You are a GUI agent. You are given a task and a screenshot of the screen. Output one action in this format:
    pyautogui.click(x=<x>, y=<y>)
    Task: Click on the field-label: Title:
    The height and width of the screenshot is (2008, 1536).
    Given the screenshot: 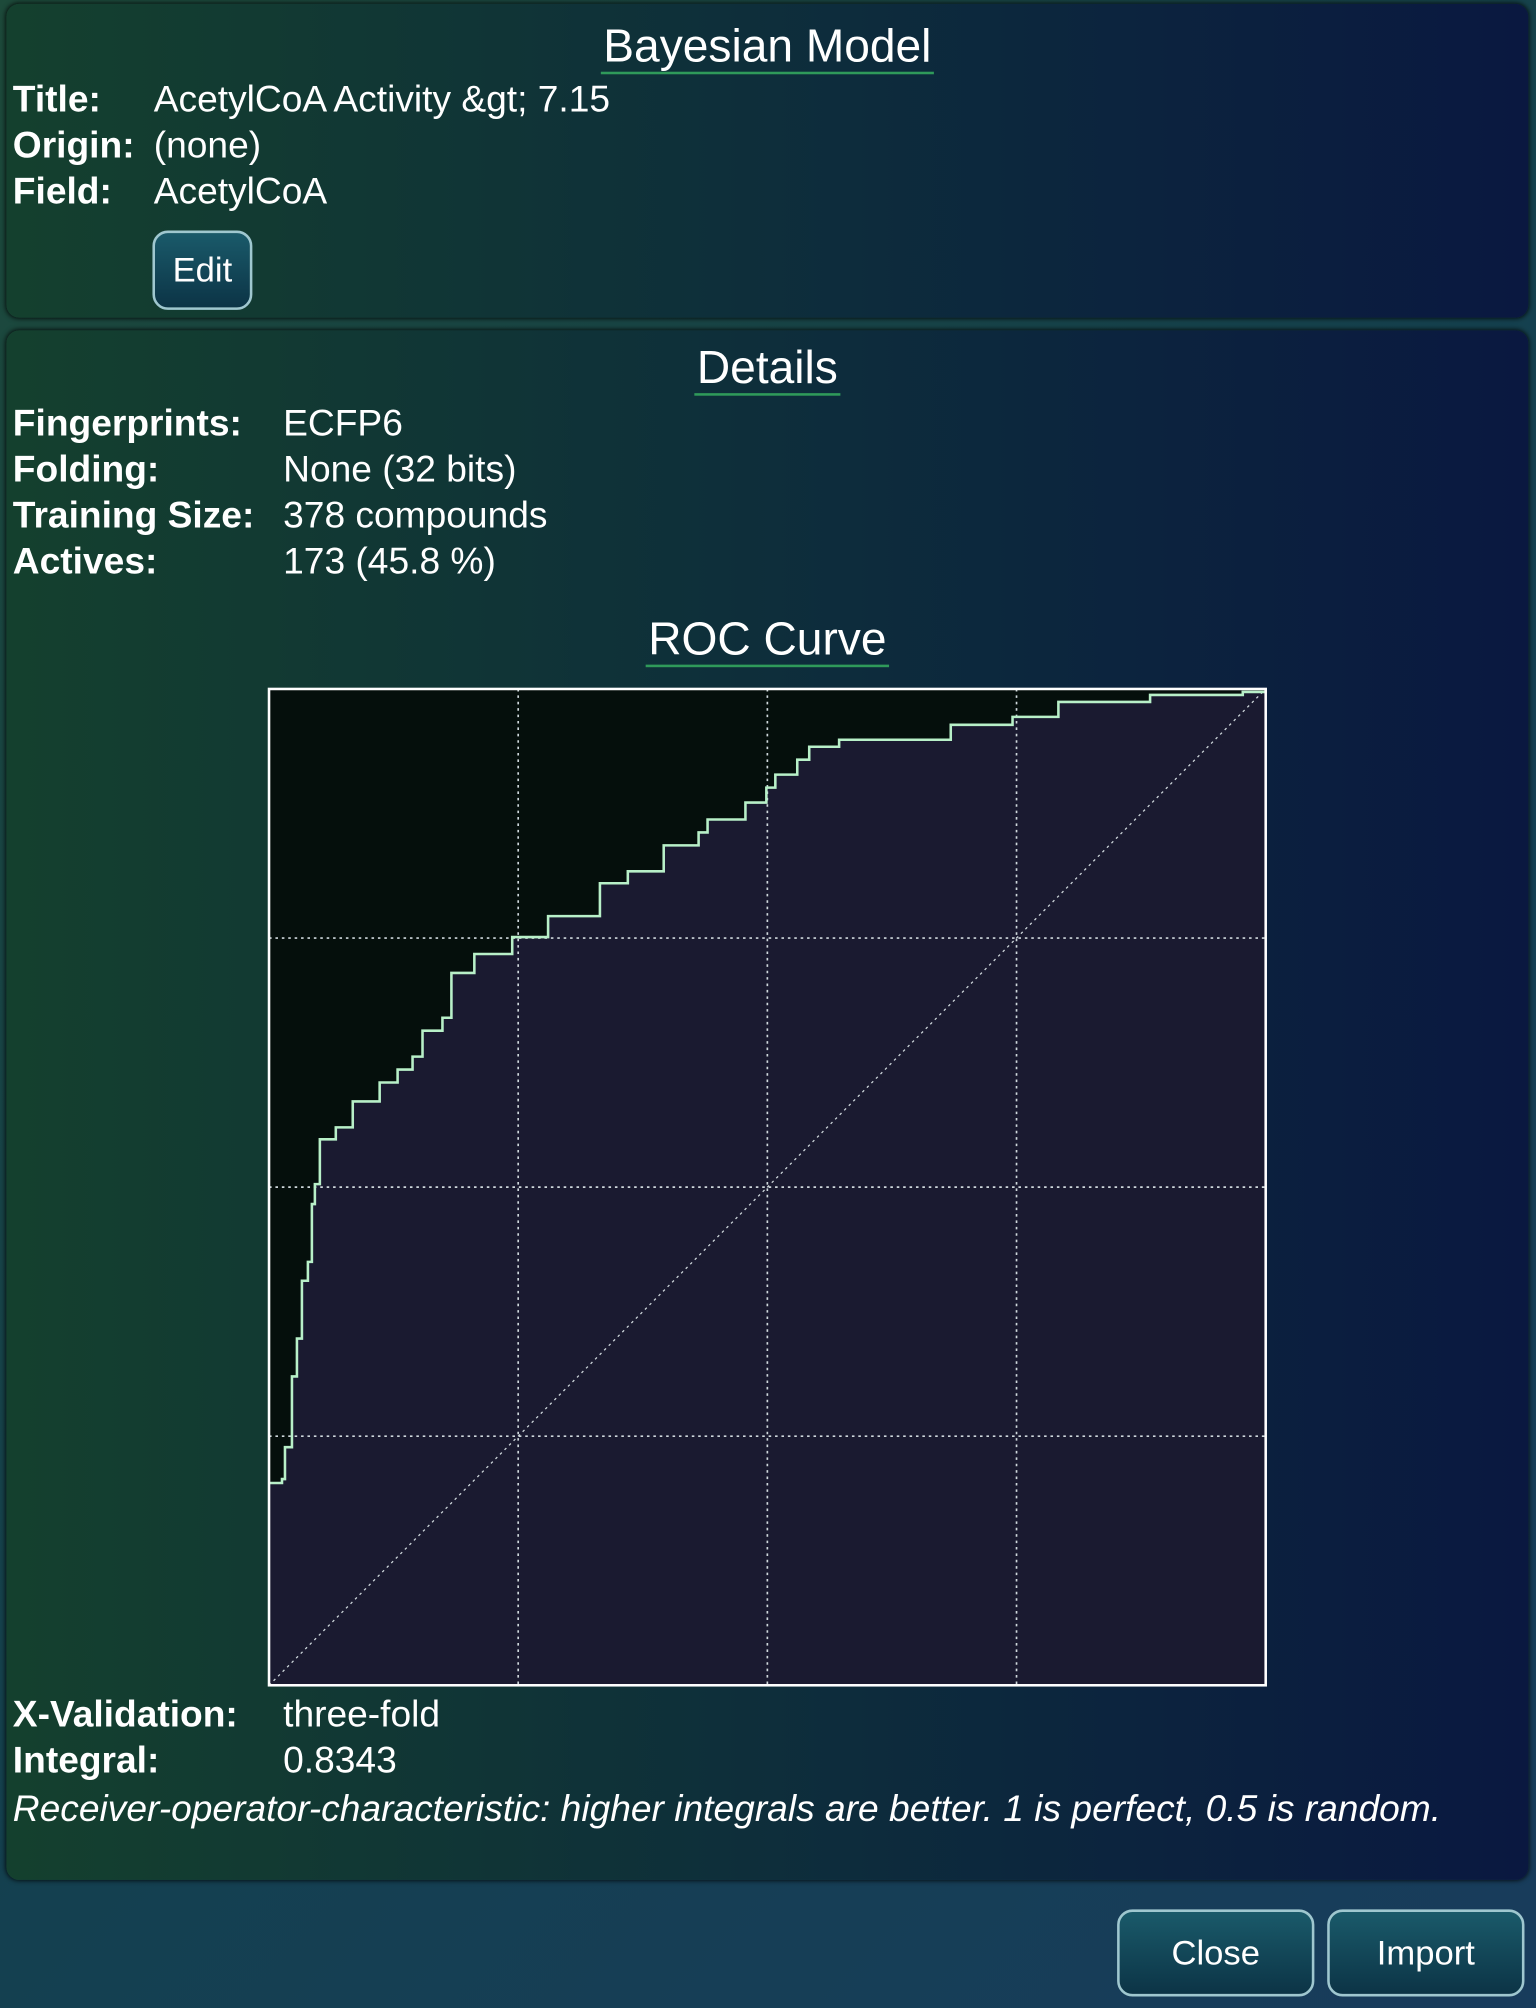 What is the action you would take?
    pyautogui.click(x=56, y=100)
    